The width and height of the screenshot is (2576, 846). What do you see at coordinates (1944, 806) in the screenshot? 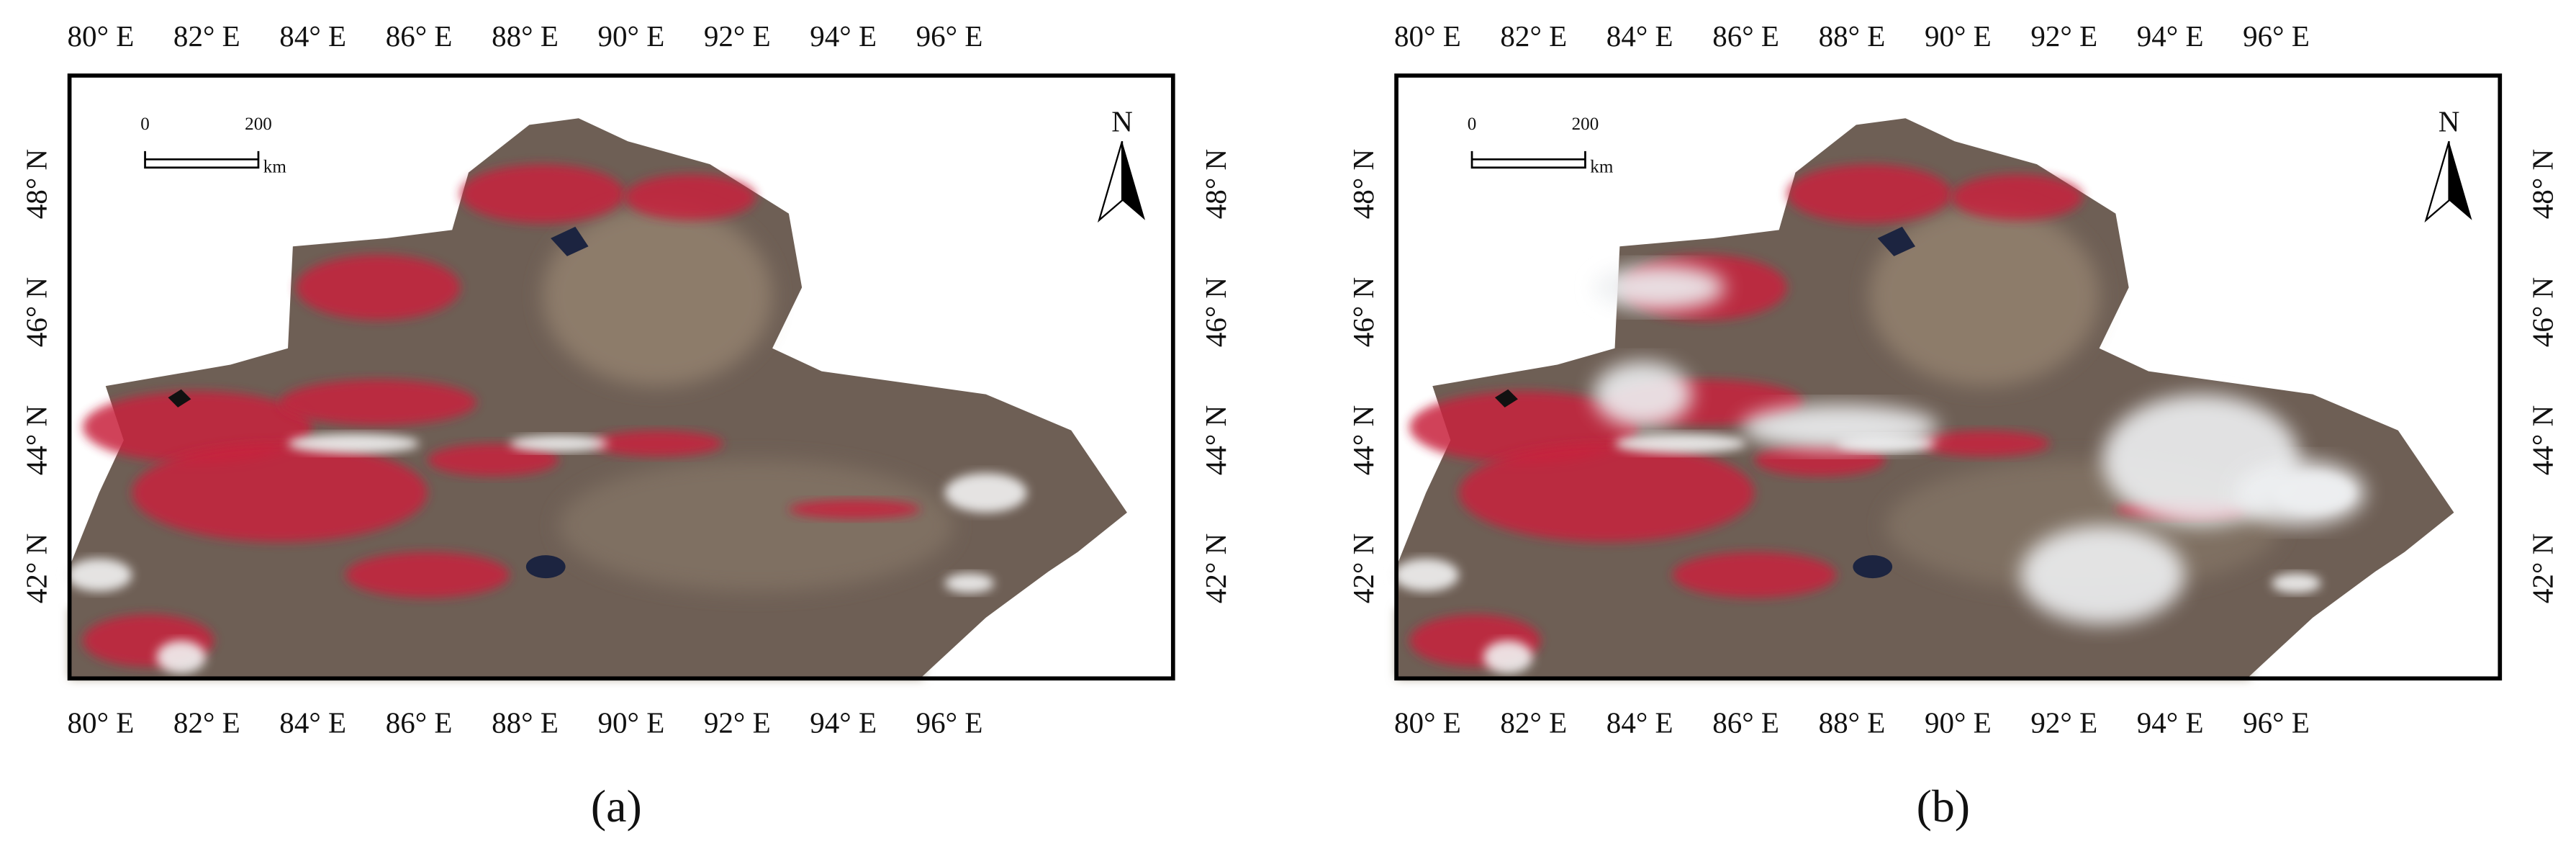
I see `caption: (b)` at bounding box center [1944, 806].